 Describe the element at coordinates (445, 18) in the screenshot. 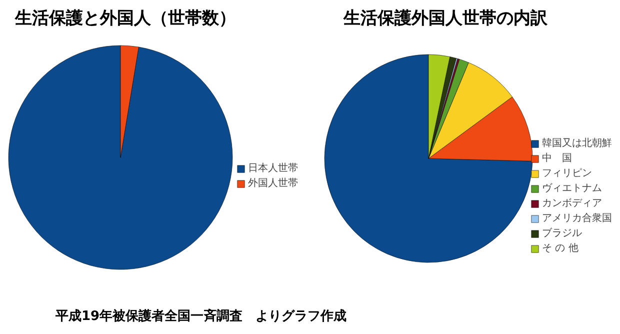

I see `chart-title: 生活保護外国人世帯の内訳` at that location.